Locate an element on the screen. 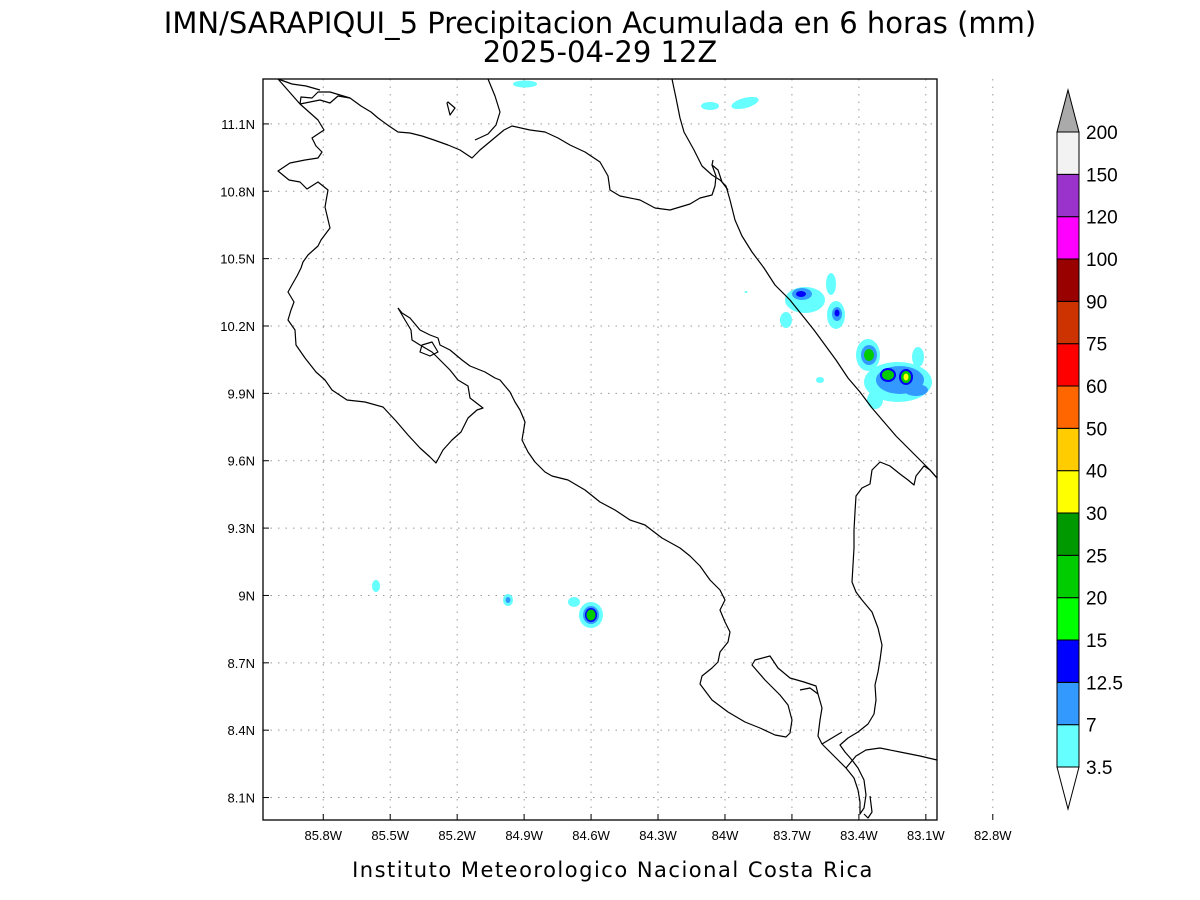 The width and height of the screenshot is (1200, 900). golfito-shore is located at coordinates (832, 738).